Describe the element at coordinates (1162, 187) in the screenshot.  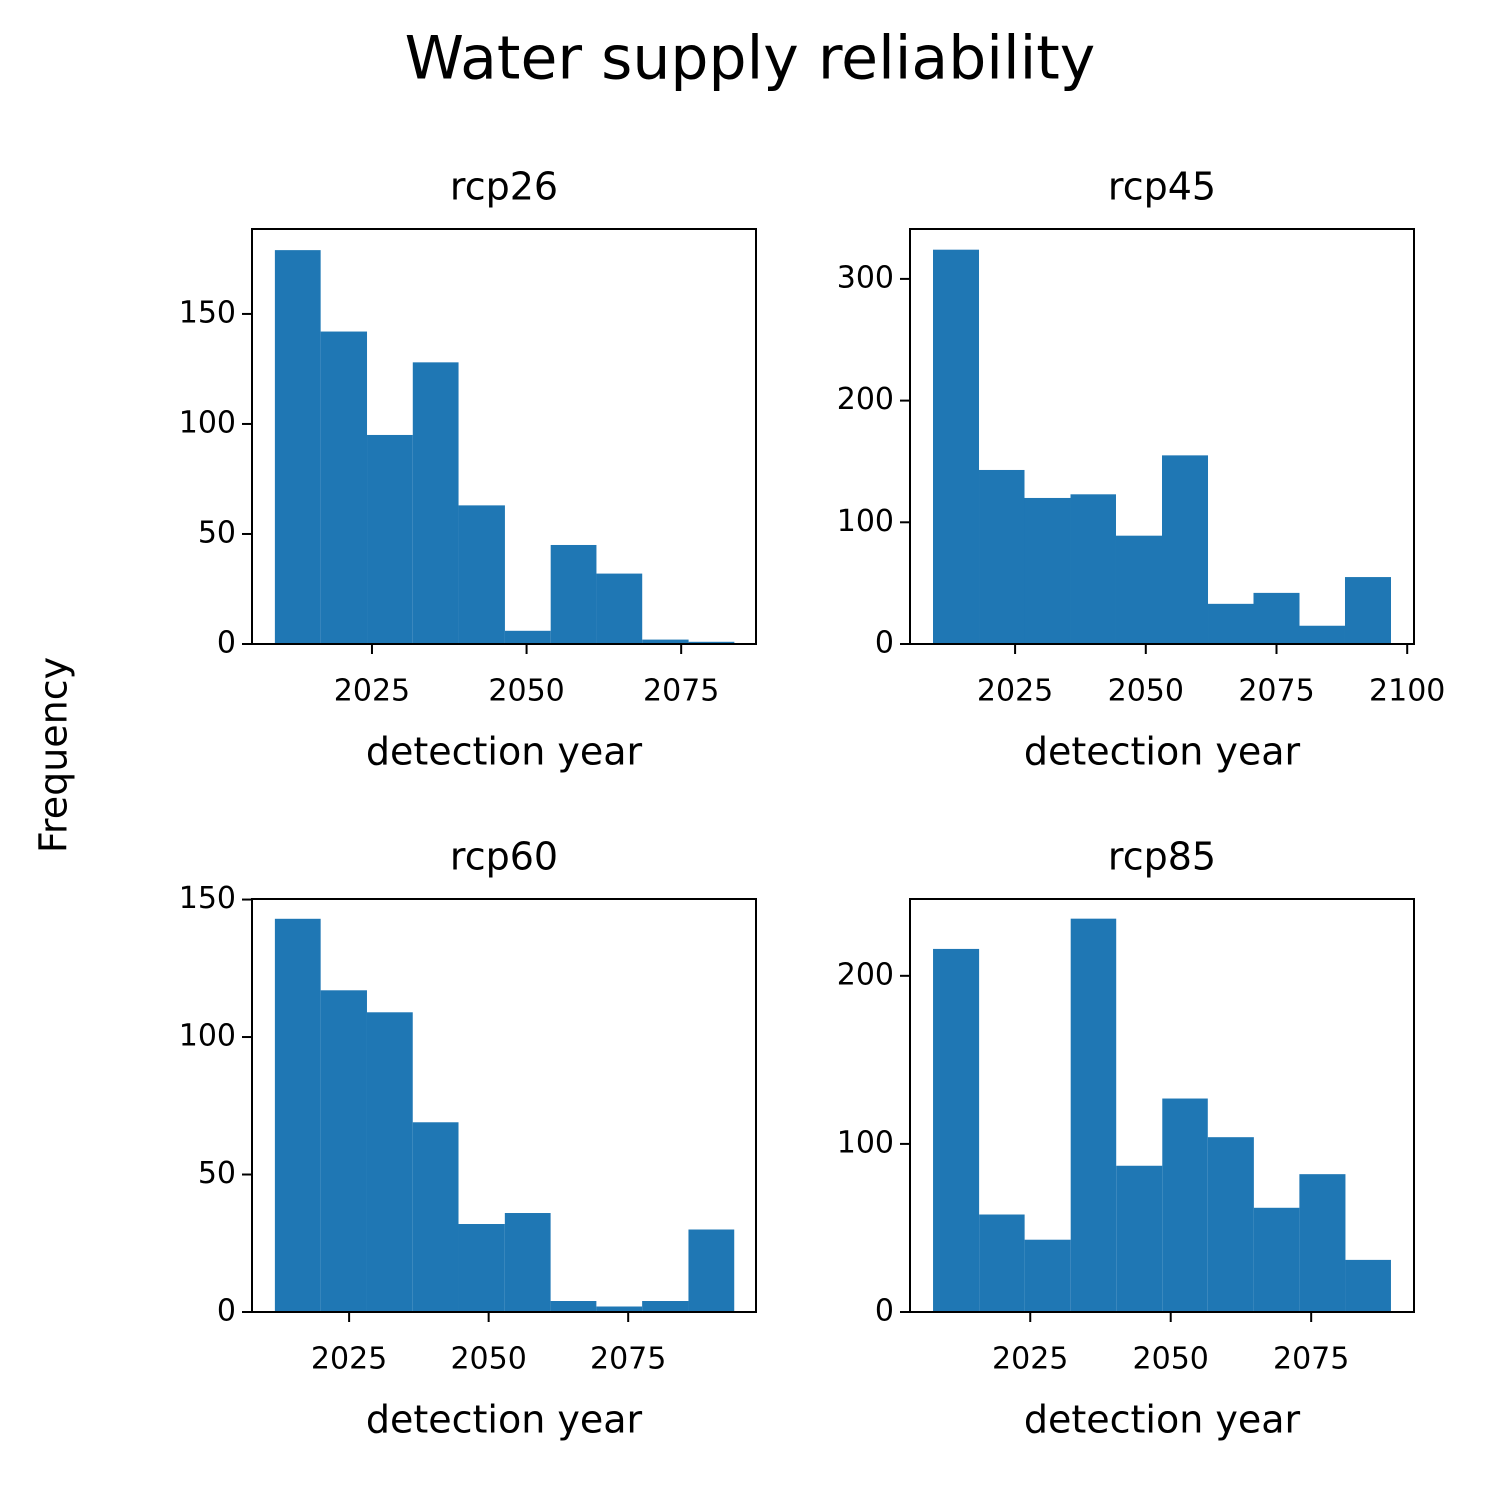
I see `subplot-title: rcp45` at that location.